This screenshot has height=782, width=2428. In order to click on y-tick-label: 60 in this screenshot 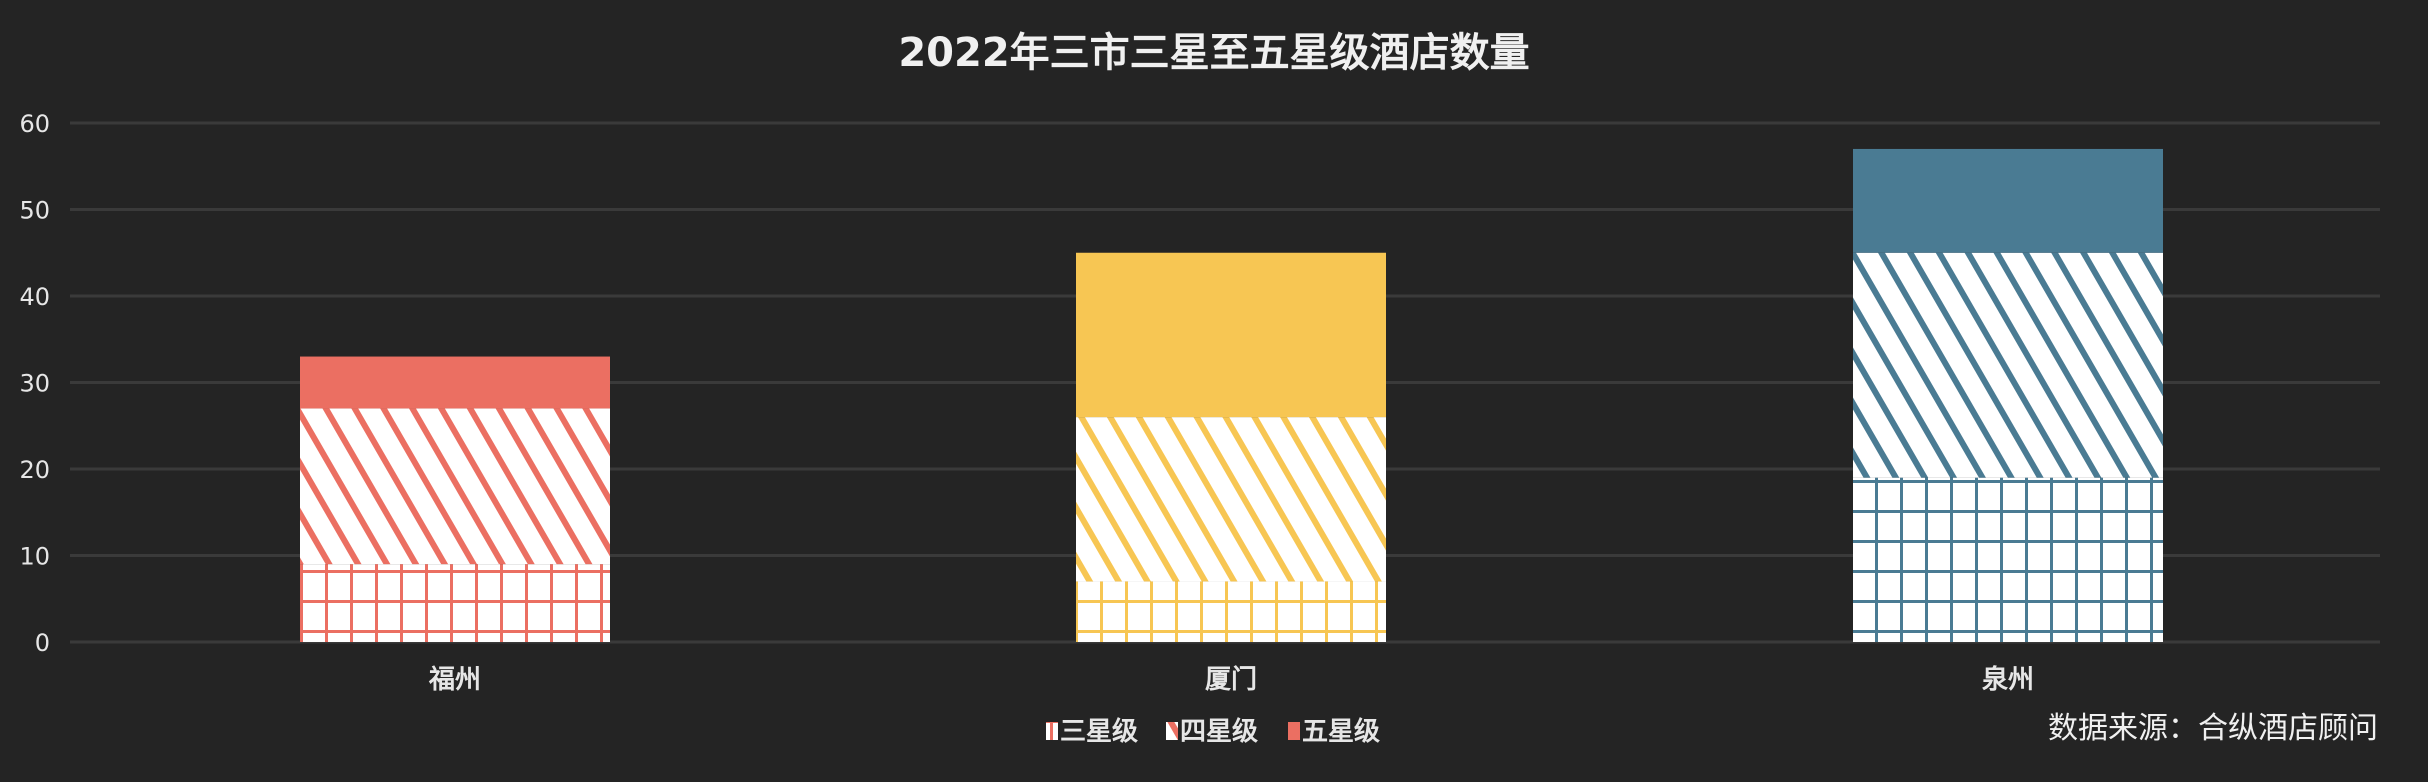, I will do `click(34, 124)`.